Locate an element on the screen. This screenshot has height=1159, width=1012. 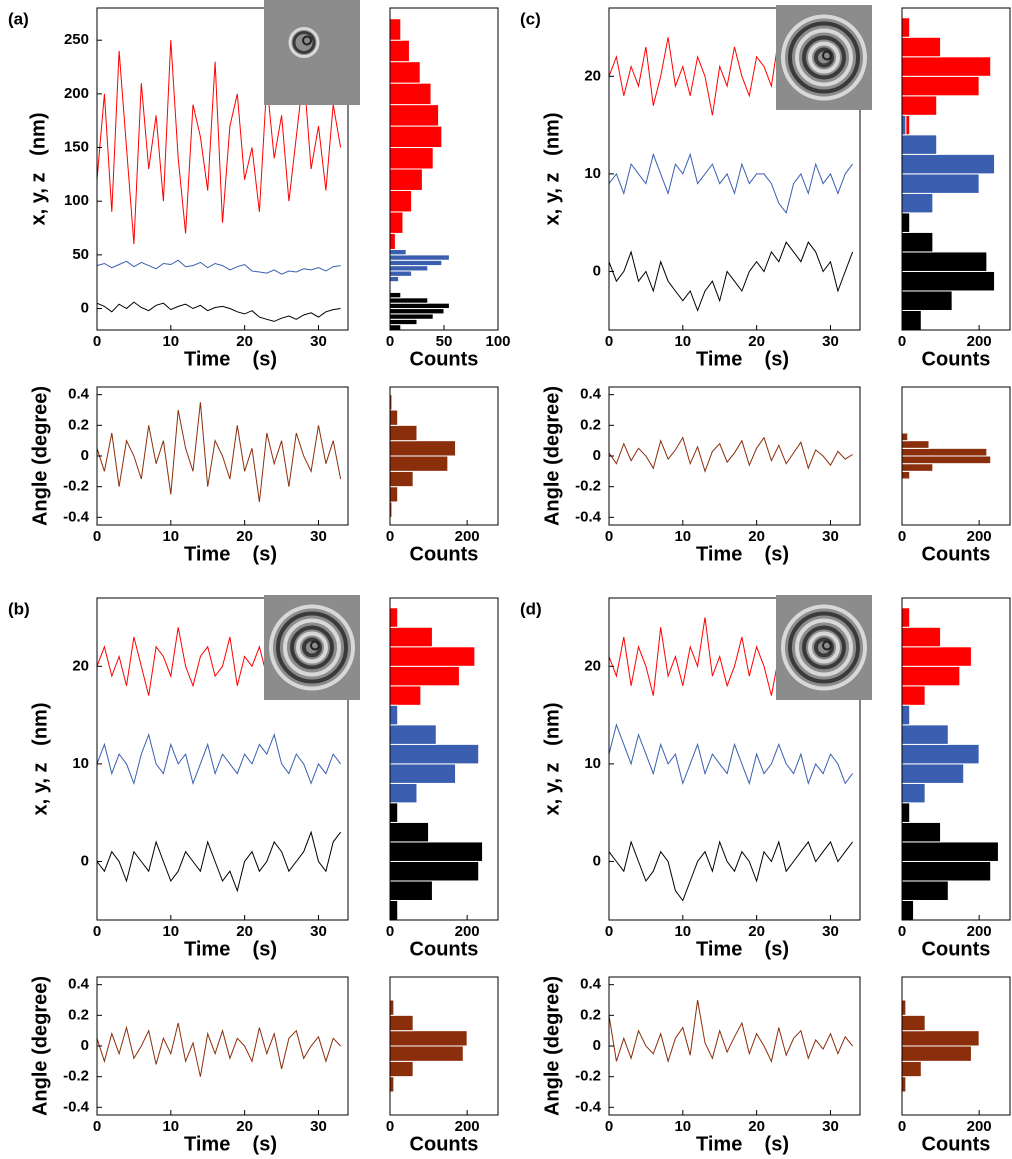
y-axis-label: x, y, z (nm) is located at coordinates (552, 759).